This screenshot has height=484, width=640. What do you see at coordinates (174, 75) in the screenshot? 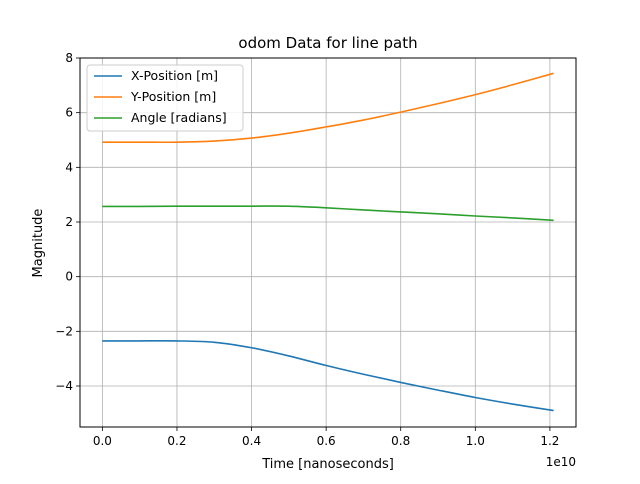
I see `legend-label: X-Position [m]` at bounding box center [174, 75].